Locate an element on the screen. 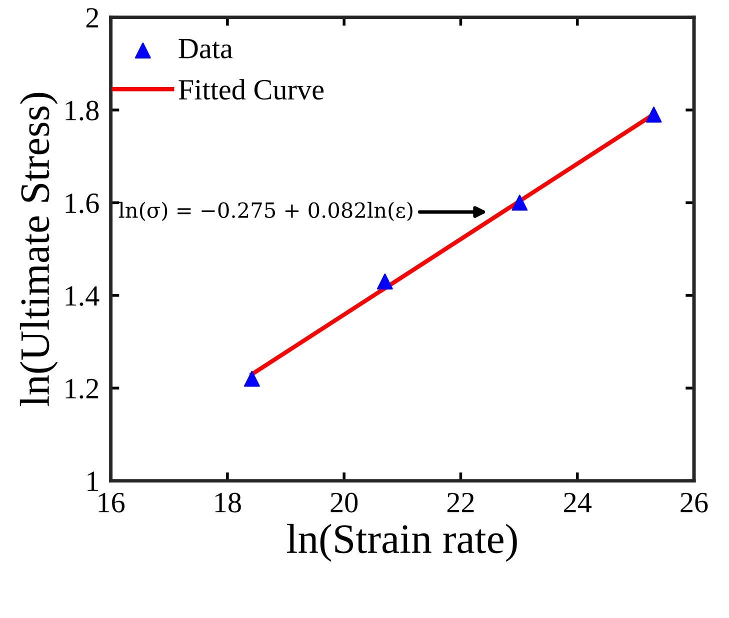 This screenshot has height=618, width=729. y-axis-title: ln(Ultimate Stress) is located at coordinates (39, 249).